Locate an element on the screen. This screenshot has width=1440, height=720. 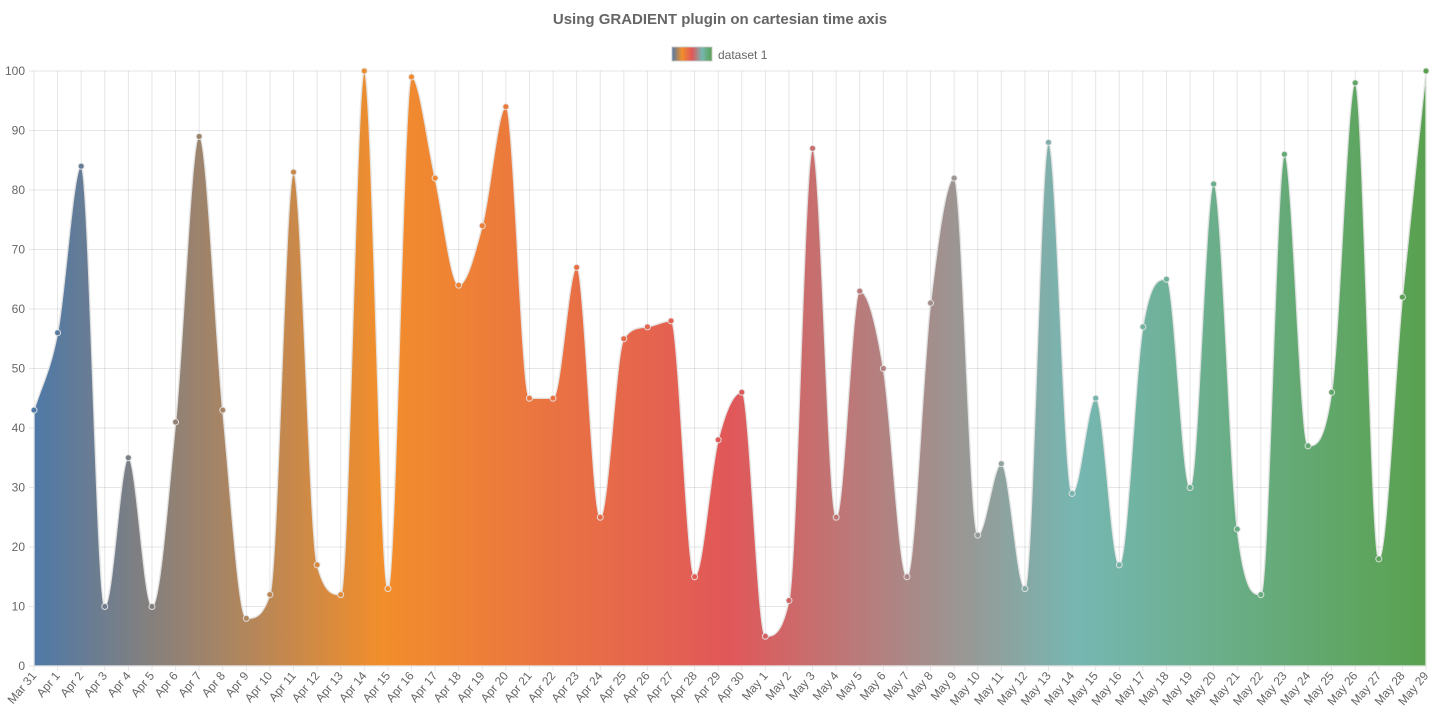
legend-label: dataset 1 is located at coordinates (743, 55).